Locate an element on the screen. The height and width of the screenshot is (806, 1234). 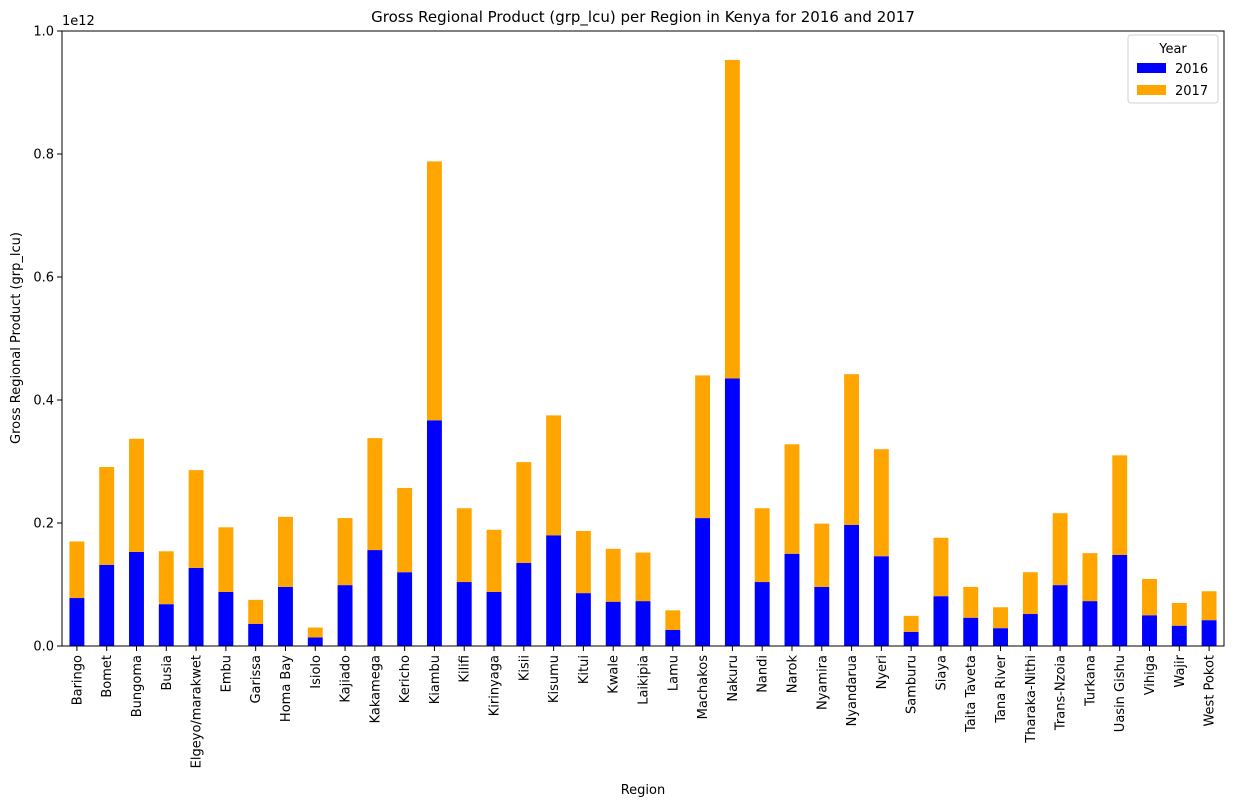
x-tick-label-kwale: Kwale is located at coordinates (614, 674).